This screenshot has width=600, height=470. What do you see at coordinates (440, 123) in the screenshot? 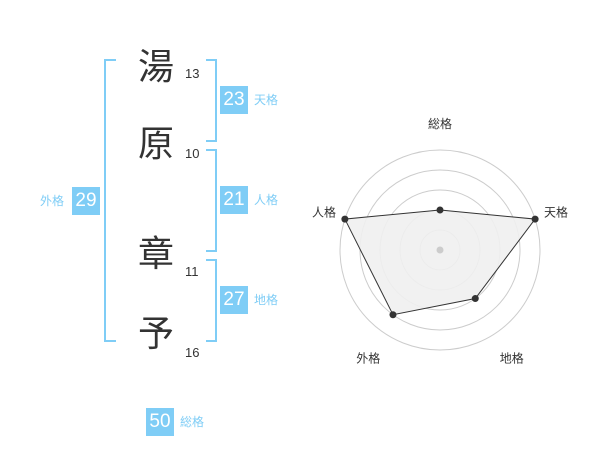
I see `radar-axis-label: 総格` at bounding box center [440, 123].